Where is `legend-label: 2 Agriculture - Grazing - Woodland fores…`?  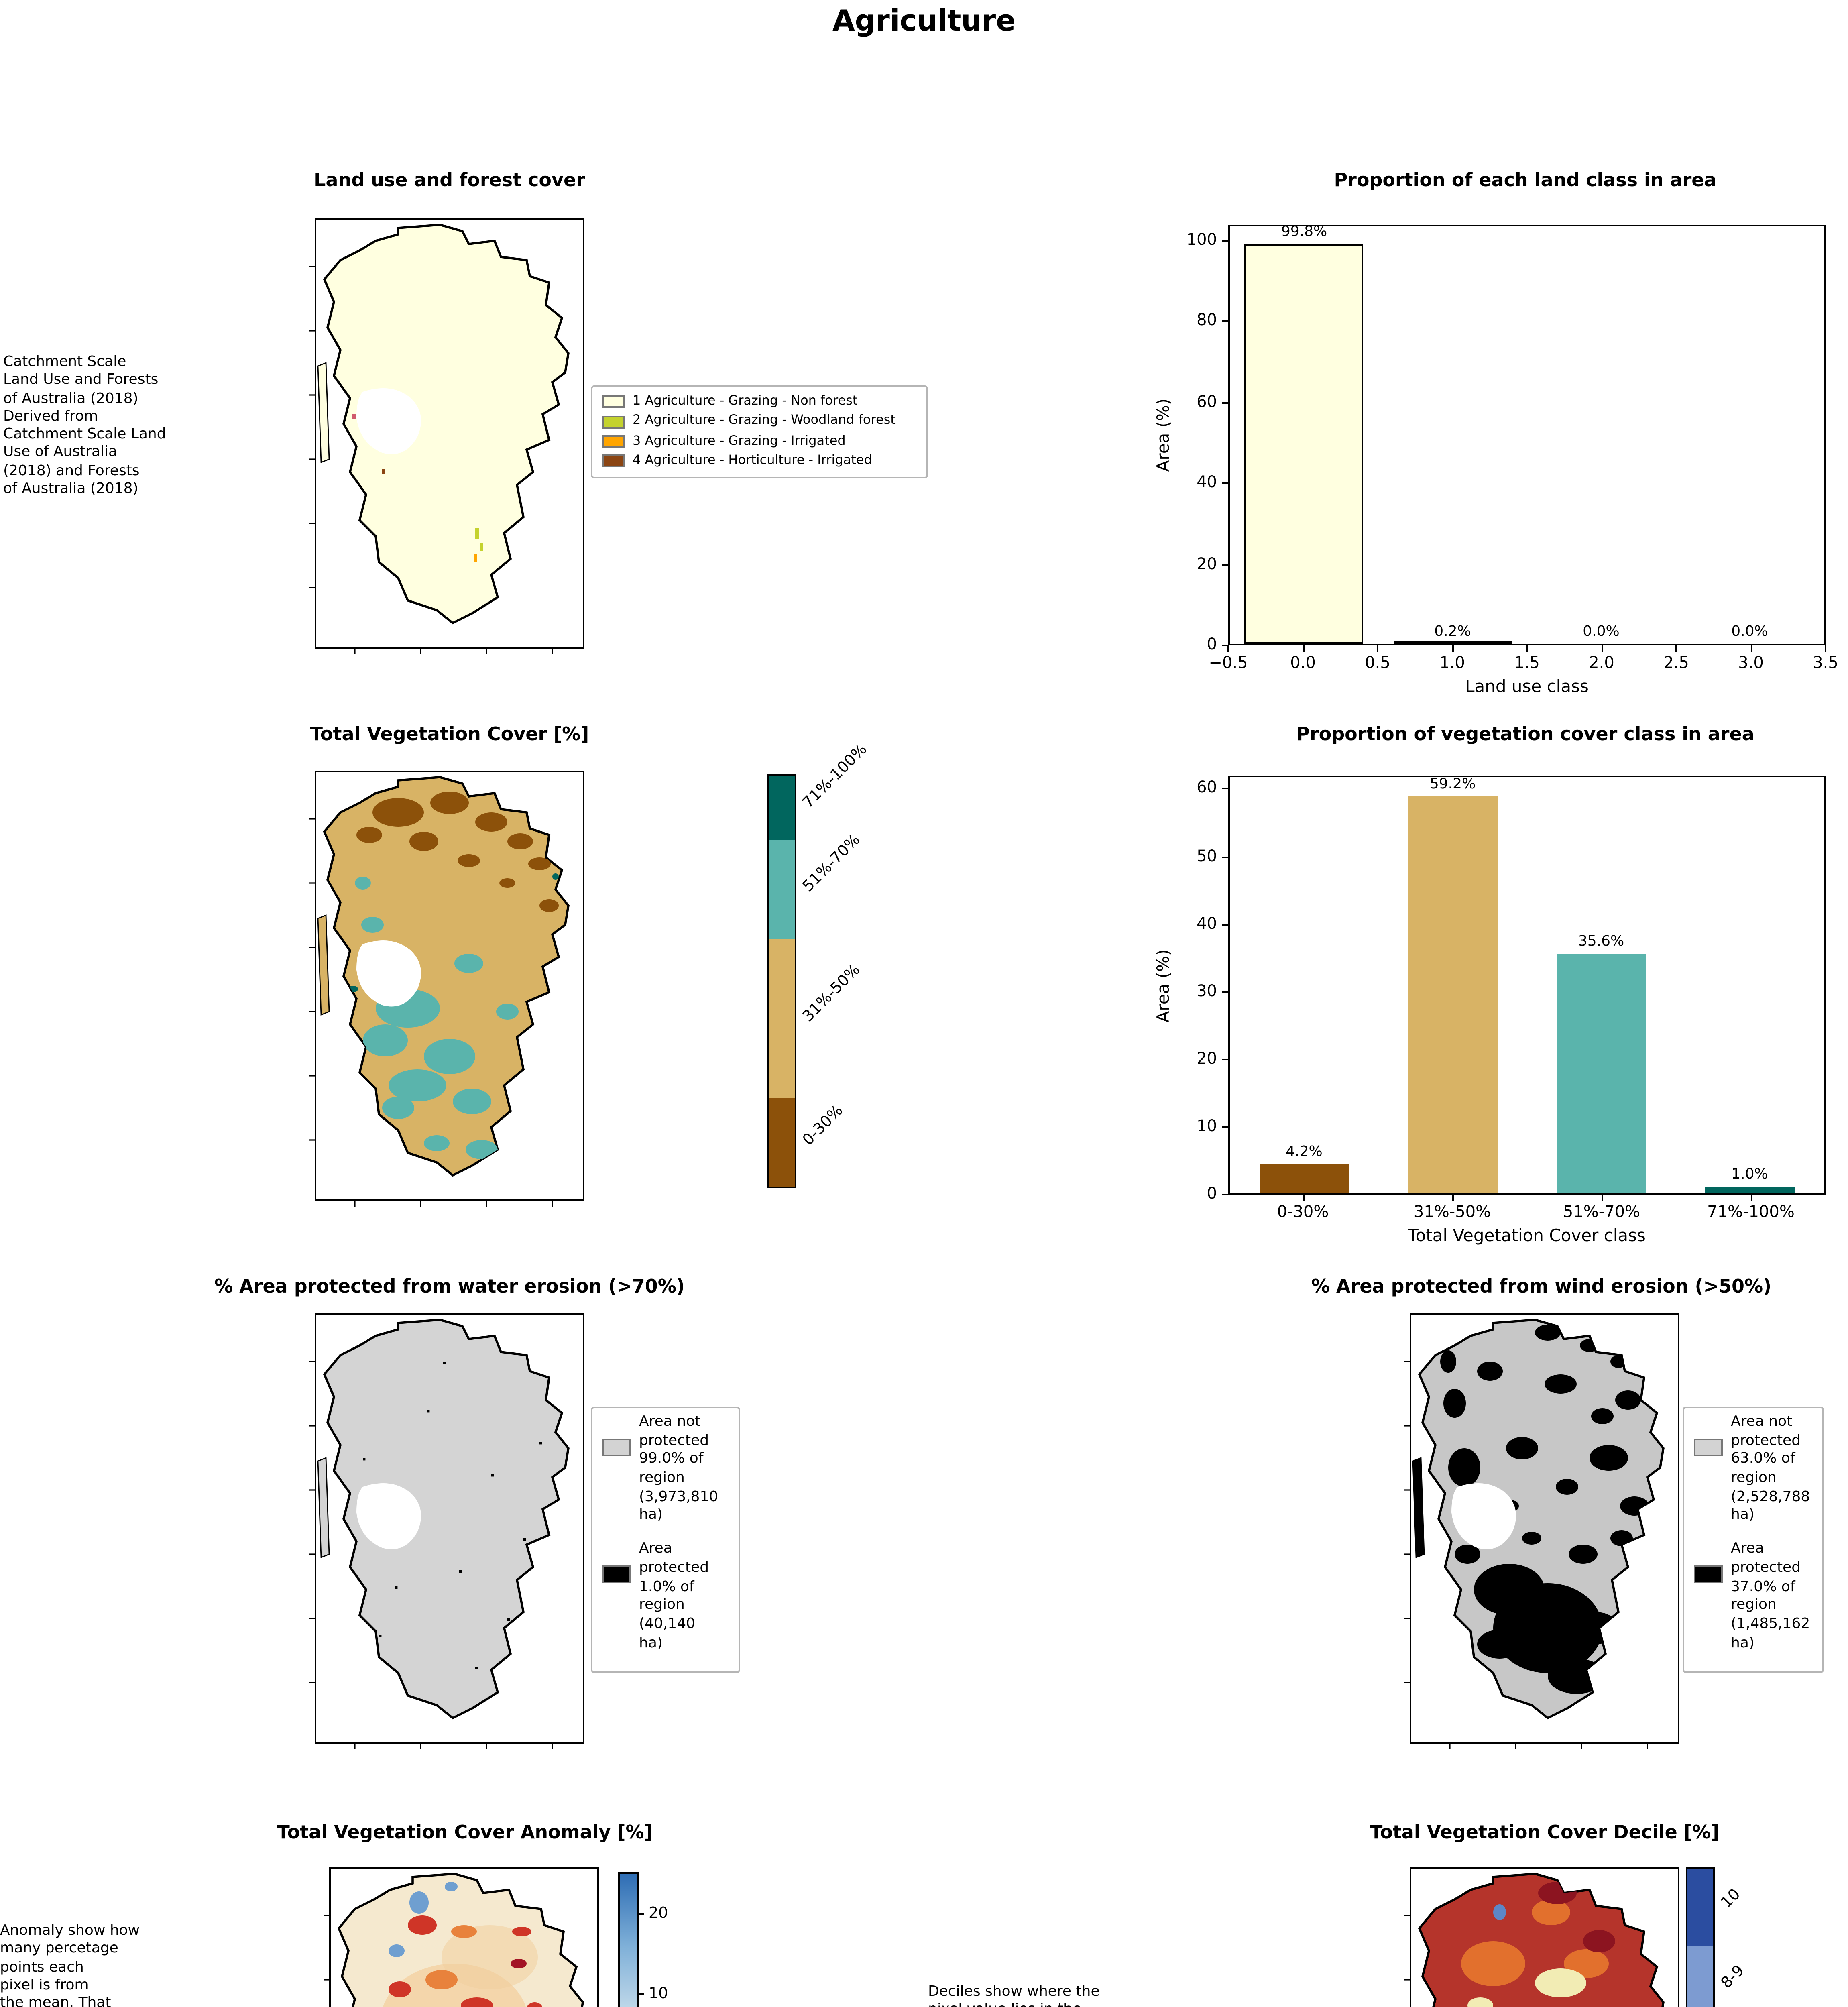
legend-label: 2 Agriculture - Grazing - Woodland fores… is located at coordinates (764, 420).